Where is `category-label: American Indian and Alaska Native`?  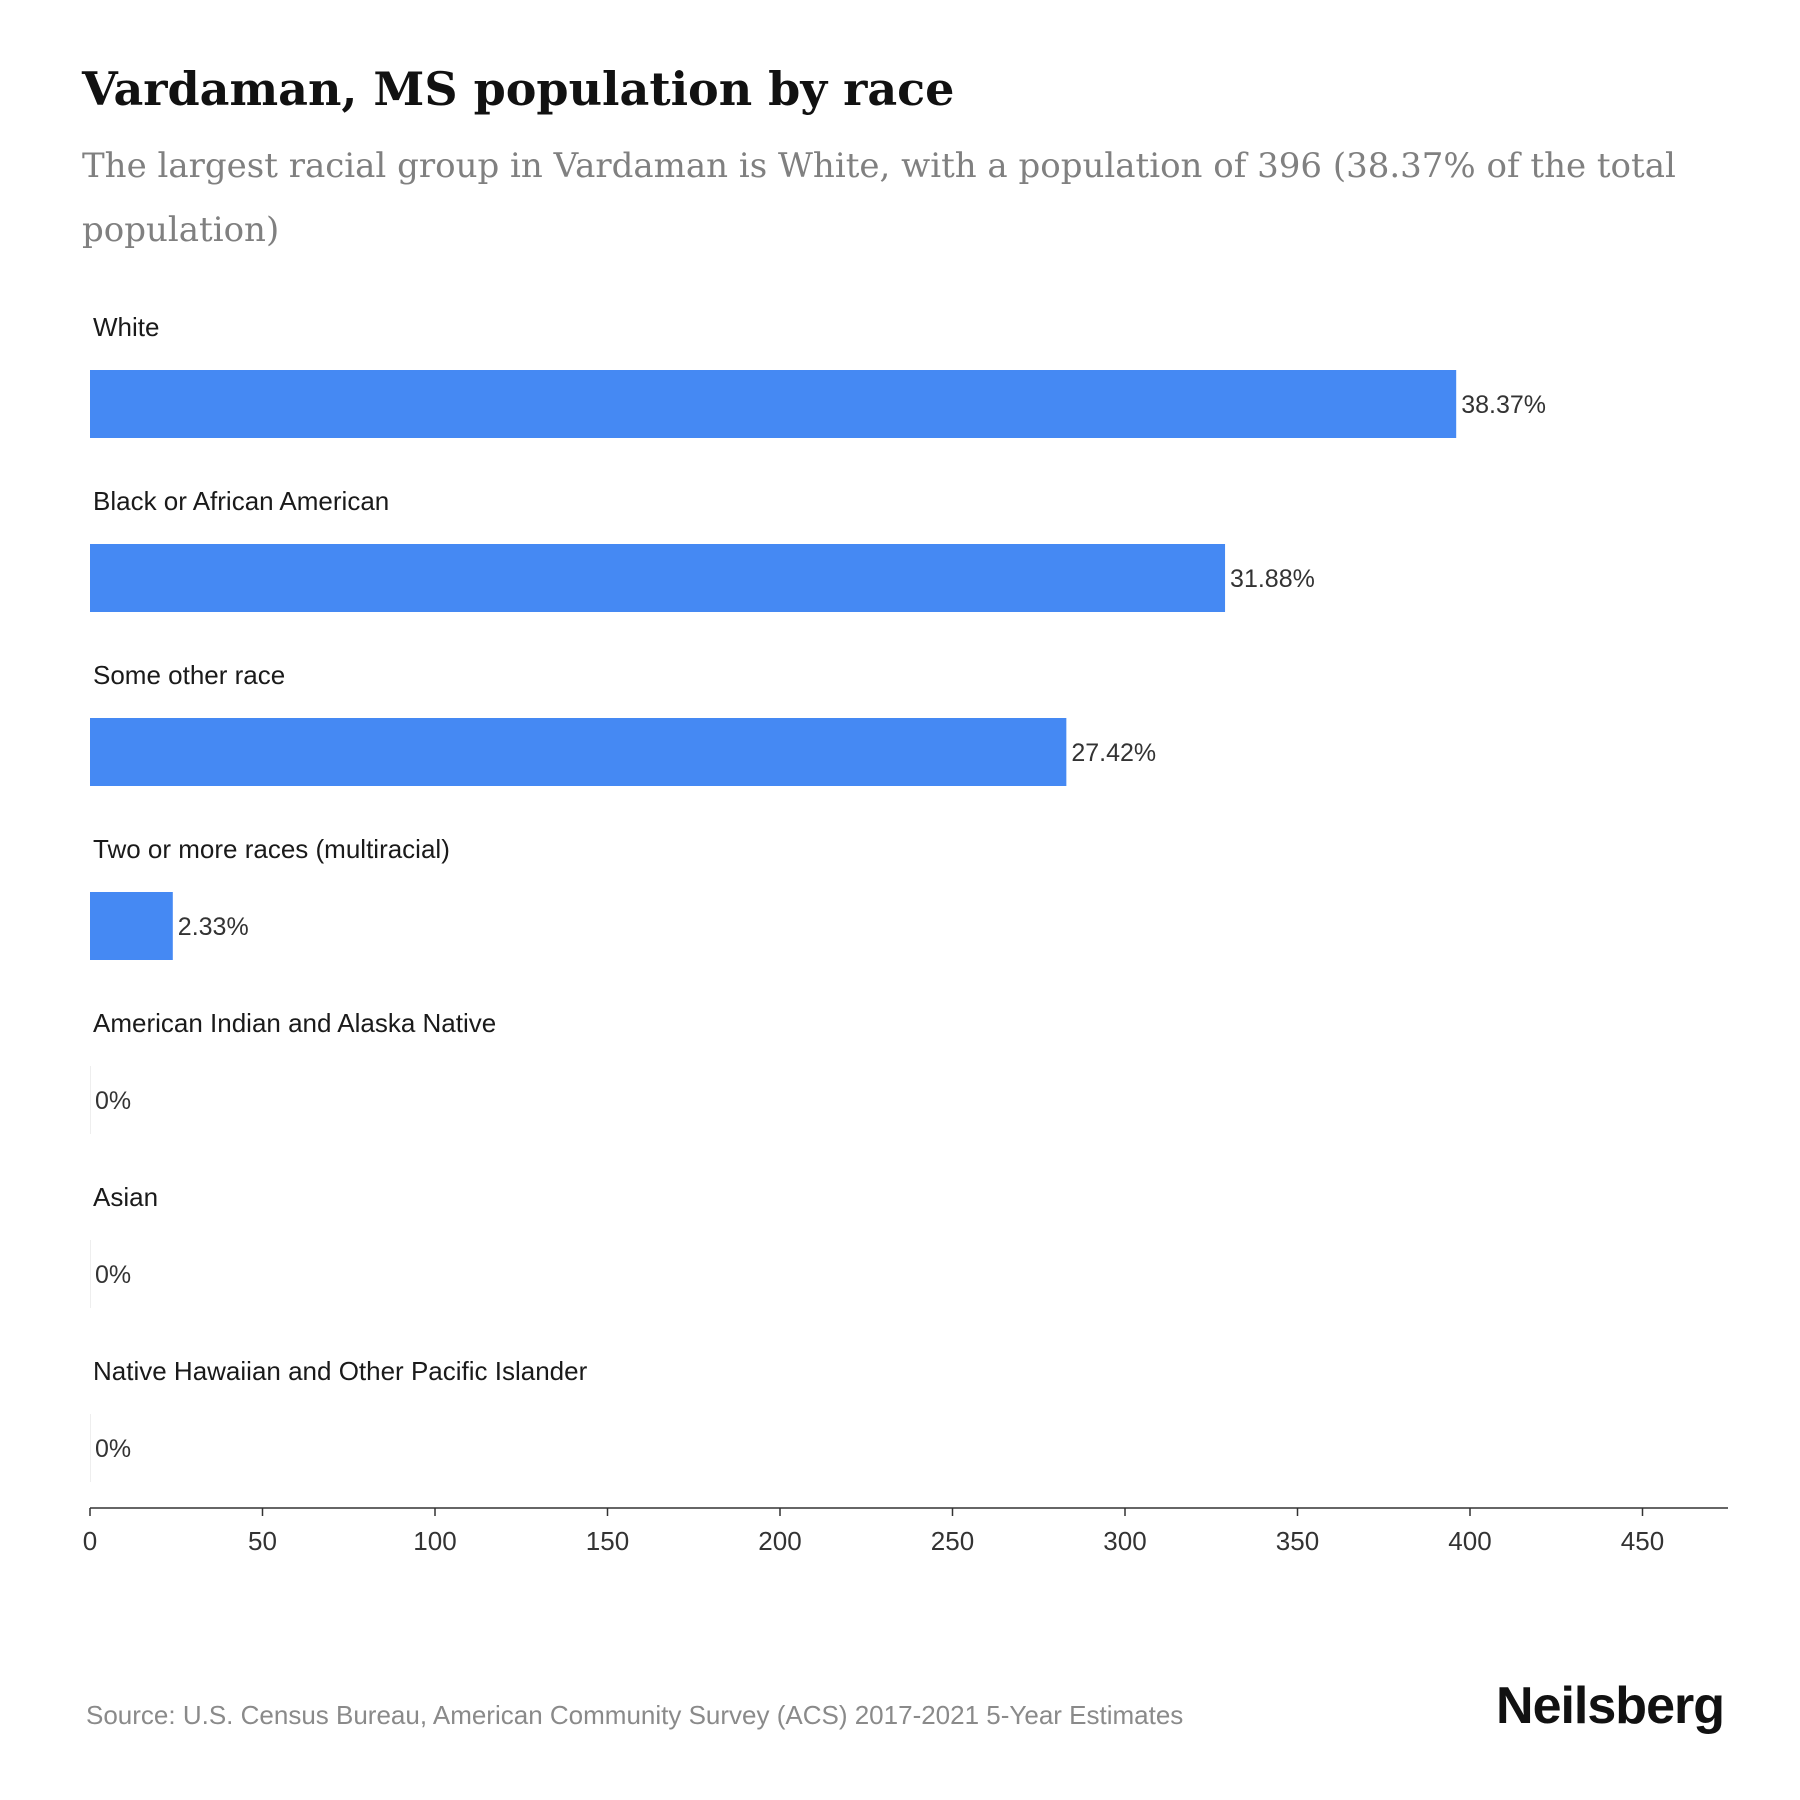
category-label: American Indian and Alaska Native is located at coordinates (294, 1023).